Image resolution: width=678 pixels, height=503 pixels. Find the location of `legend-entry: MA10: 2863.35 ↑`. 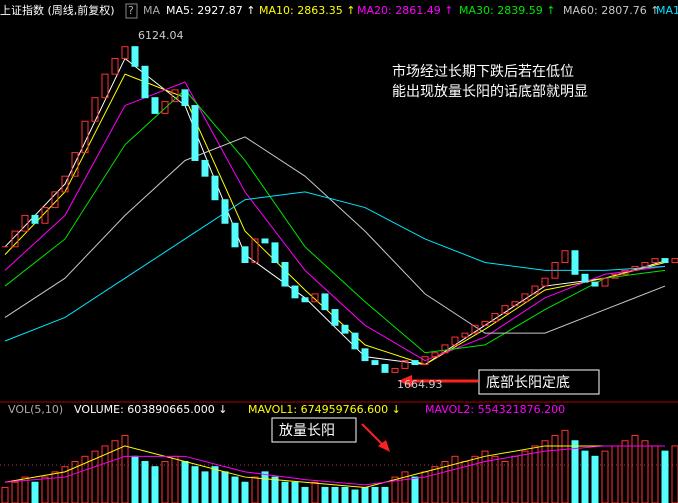

legend-entry: MA10: 2863.35 ↑ is located at coordinates (307, 10).